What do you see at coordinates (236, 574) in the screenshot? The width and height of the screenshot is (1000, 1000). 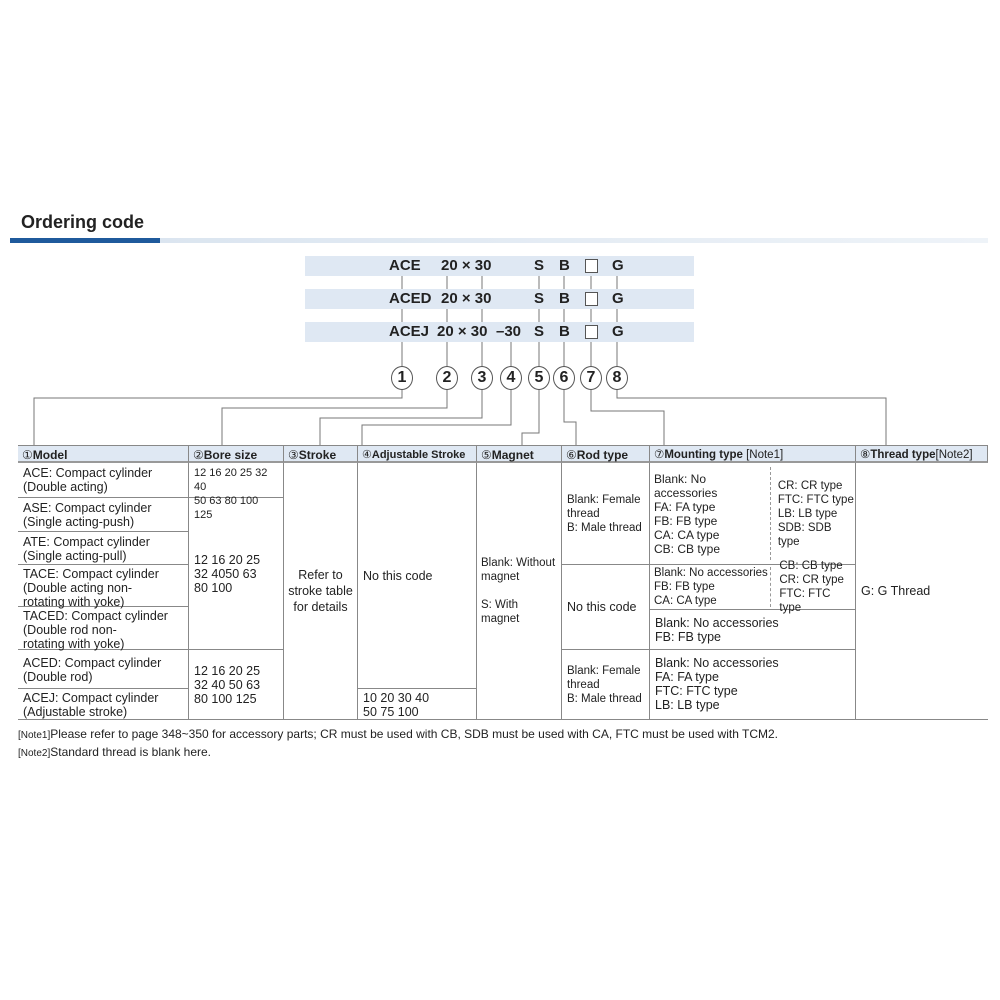 I see `bore-size-group-2: 12 16 20 25 32 4050 63 80 100` at bounding box center [236, 574].